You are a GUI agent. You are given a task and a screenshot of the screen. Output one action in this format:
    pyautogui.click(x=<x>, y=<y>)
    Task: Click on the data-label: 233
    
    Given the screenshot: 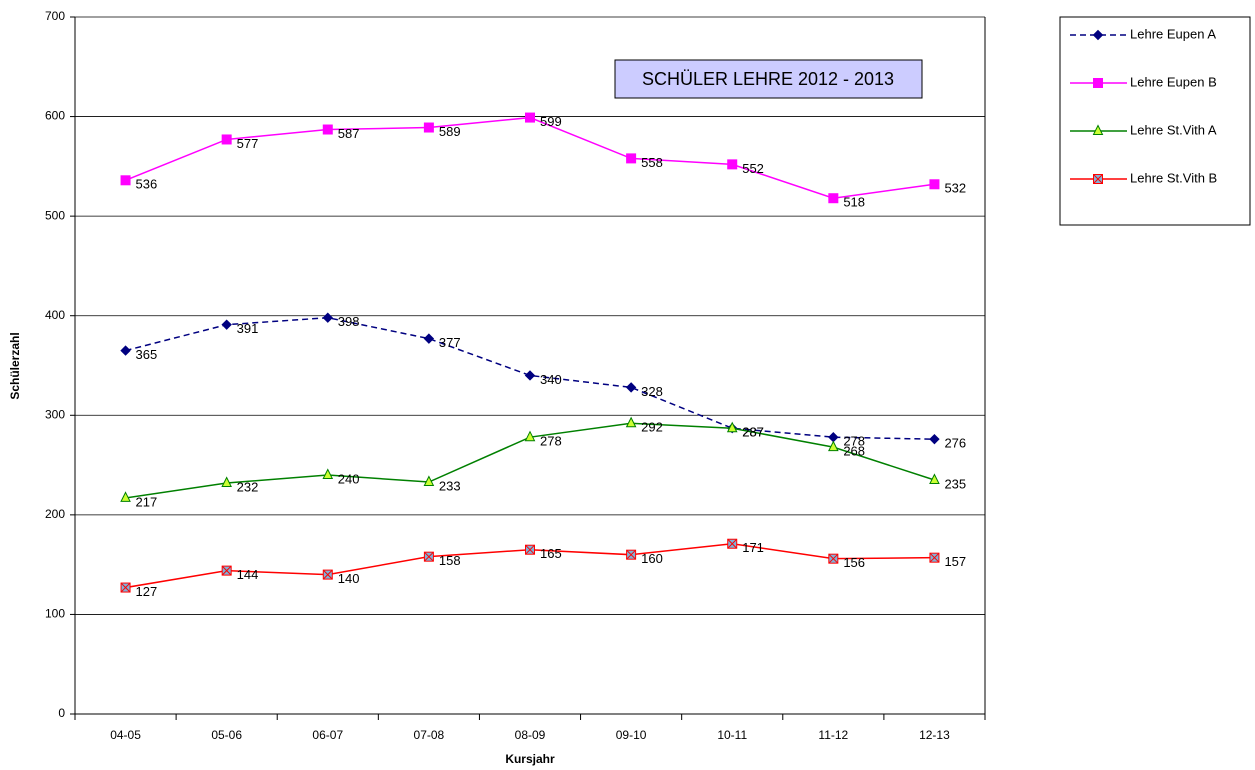 What is the action you would take?
    pyautogui.click(x=450, y=485)
    